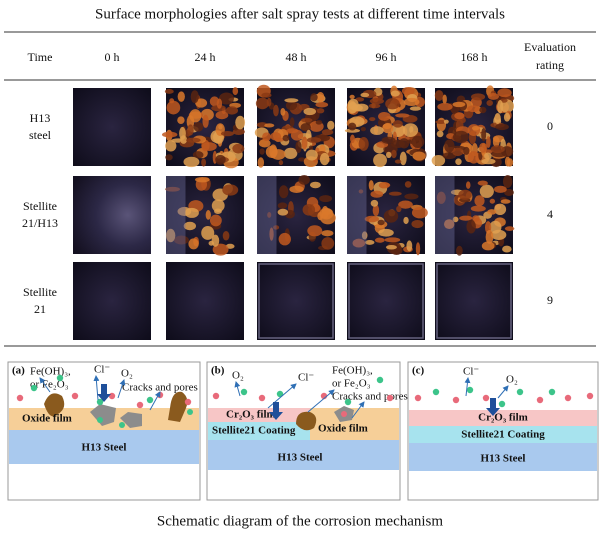 This screenshot has height=541, width=600. I want to click on column-header: 24 h, so click(205, 57).